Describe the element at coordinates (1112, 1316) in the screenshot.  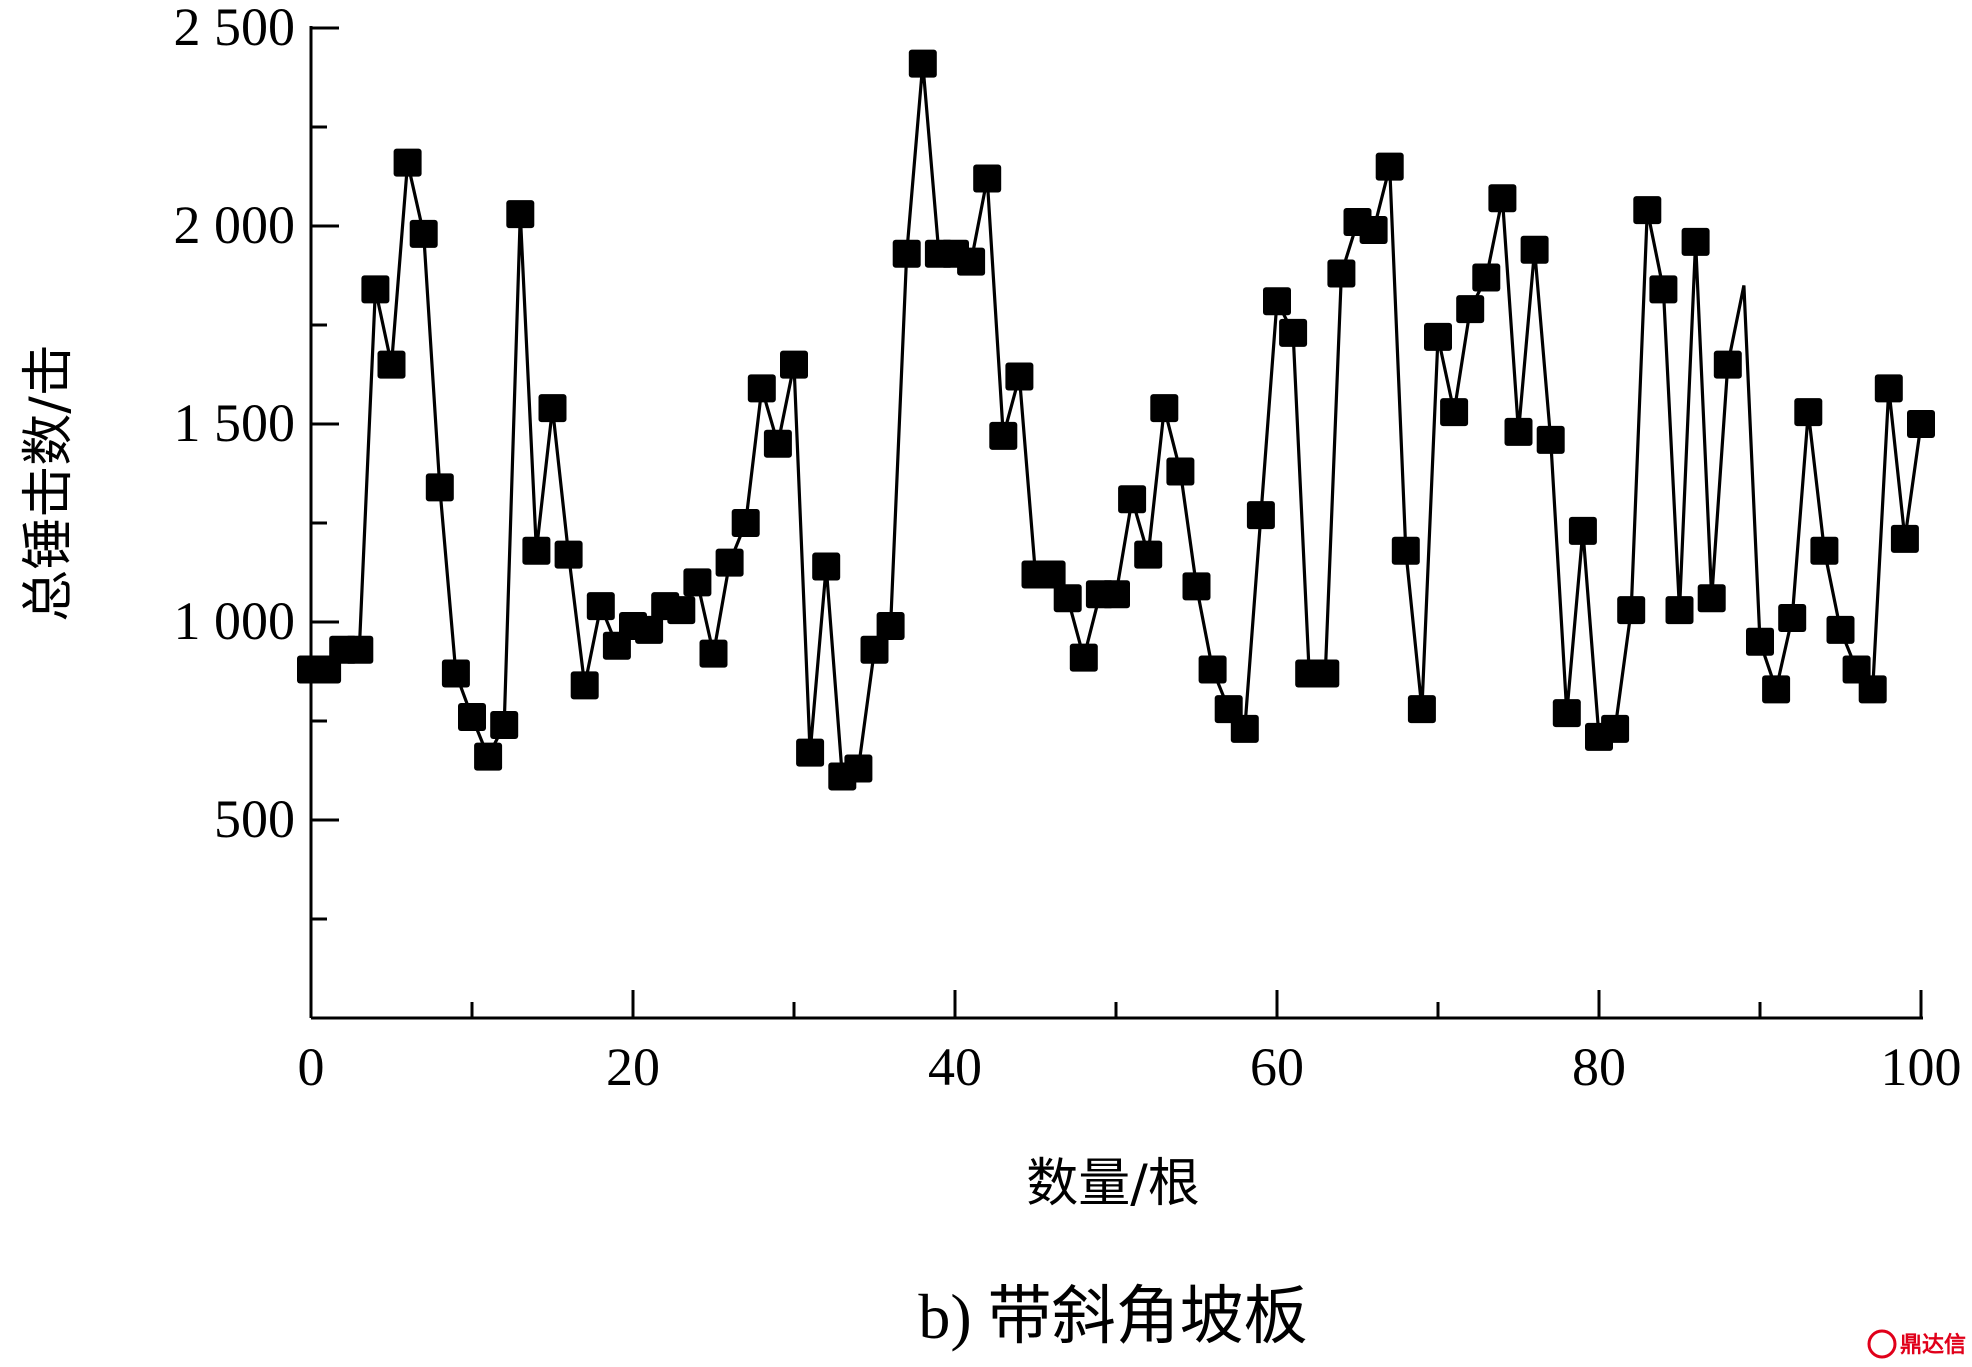
I see `figure-caption: b) 带斜角坡板` at that location.